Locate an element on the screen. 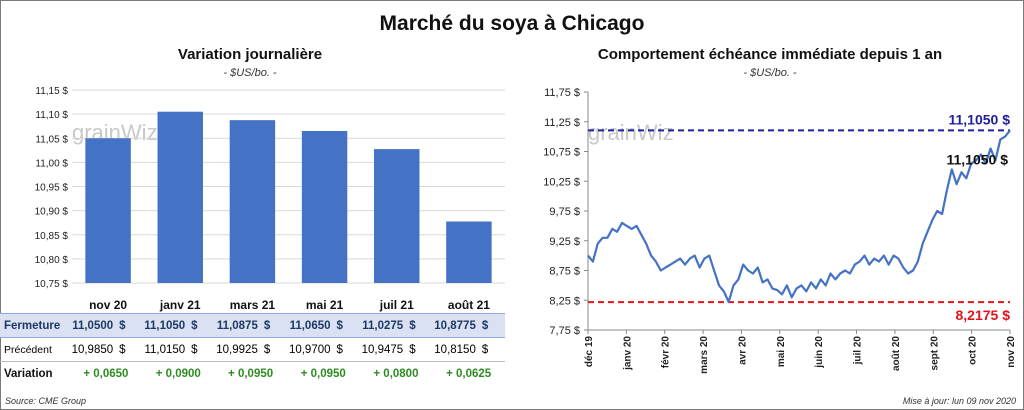 The height and width of the screenshot is (410, 1024). line-chart-watermark: grainWiz is located at coordinates (631, 132).